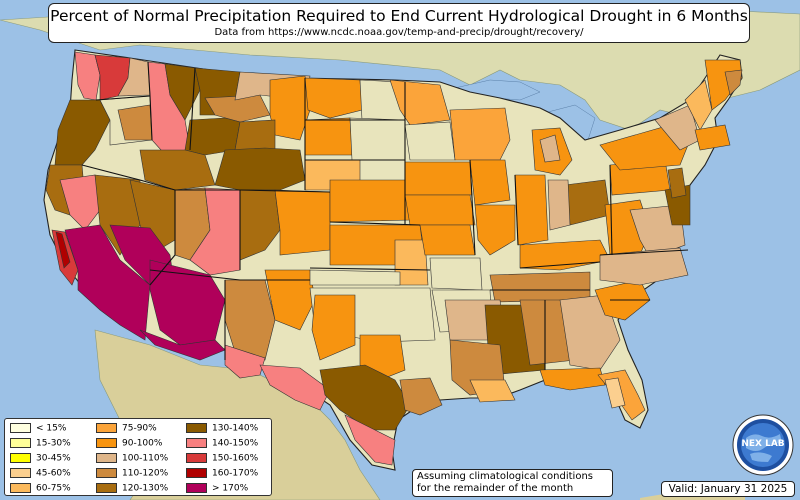 This screenshot has height=500, width=800. What do you see at coordinates (644, 266) in the screenshot?
I see `region-nc` at bounding box center [644, 266].